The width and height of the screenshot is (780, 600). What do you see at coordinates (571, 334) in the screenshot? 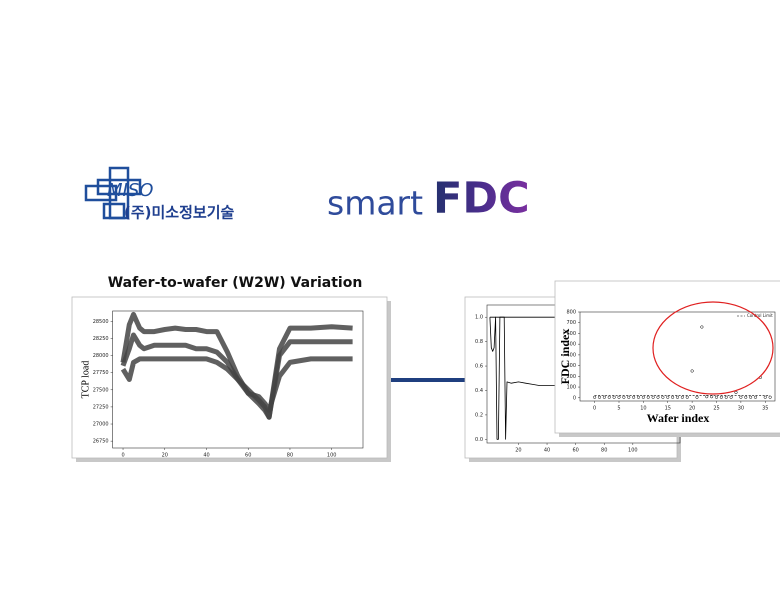
I see `y-tick-label: 600` at bounding box center [571, 334].